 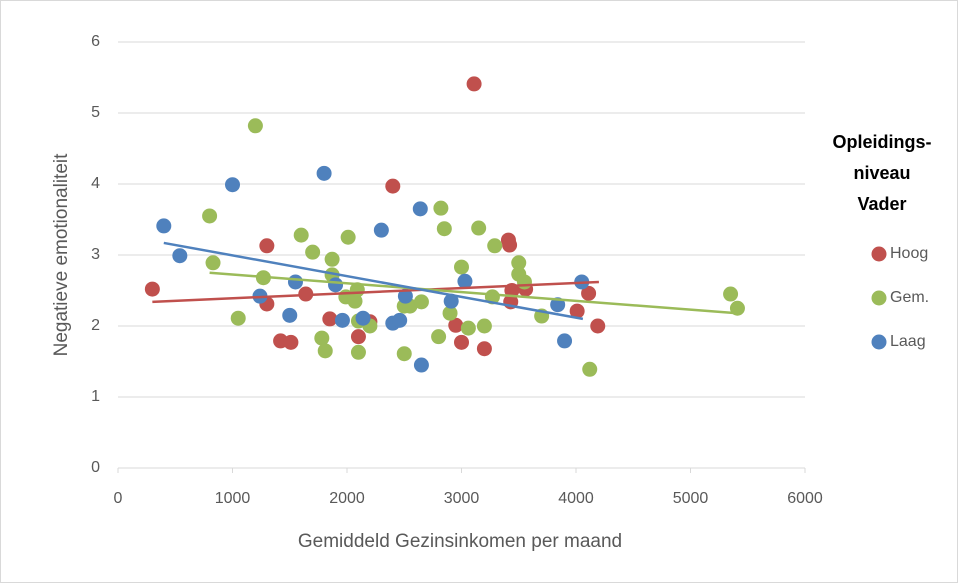 What do you see at coordinates (95, 396) in the screenshot?
I see `y-tick-label: 1` at bounding box center [95, 396].